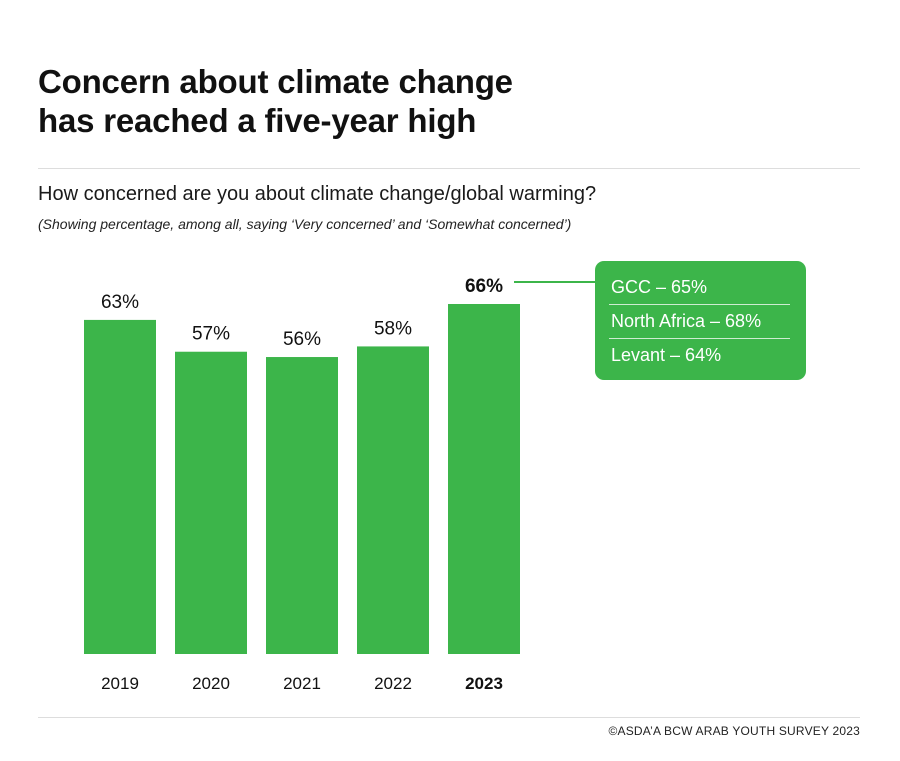  Describe the element at coordinates (449, 717) in the screenshot. I see `bottom-divider` at that location.